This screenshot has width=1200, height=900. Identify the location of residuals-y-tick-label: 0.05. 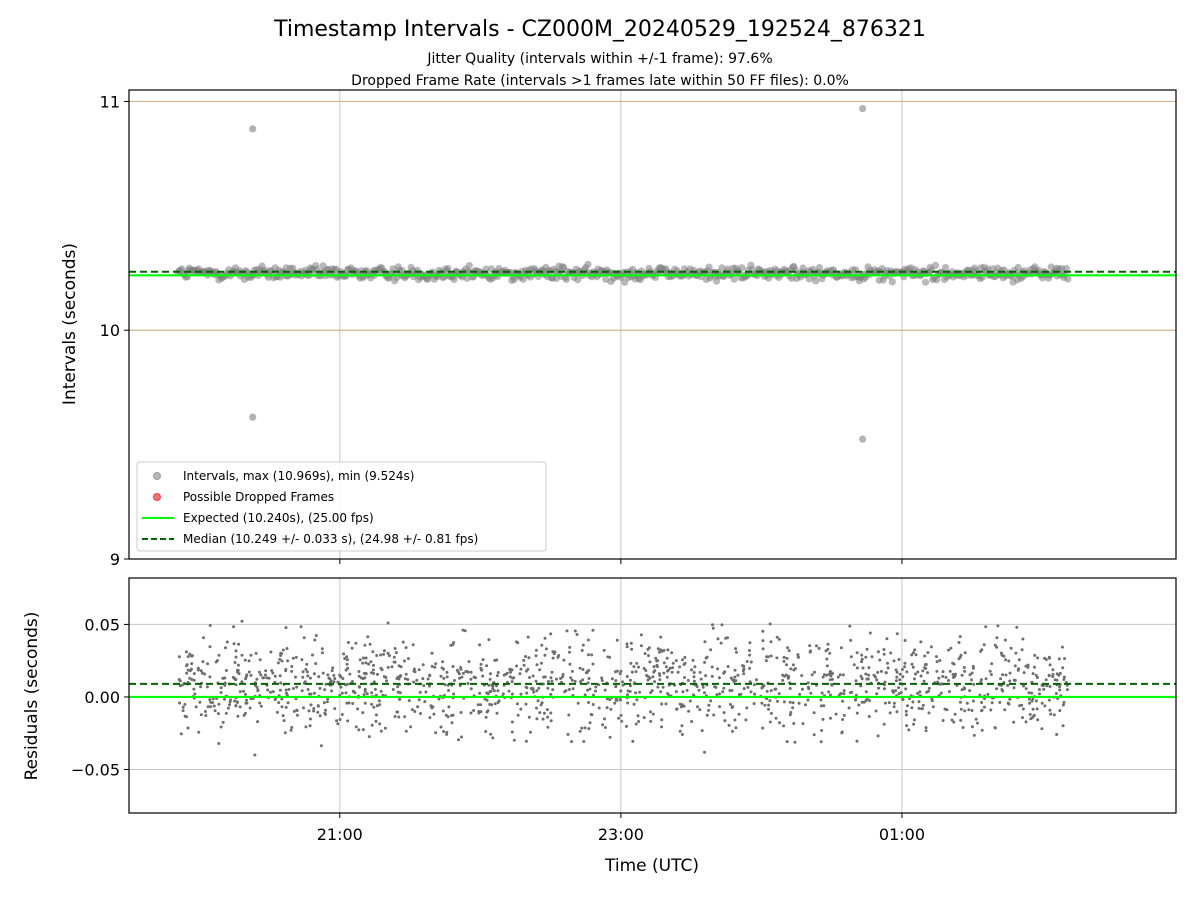
(102, 624).